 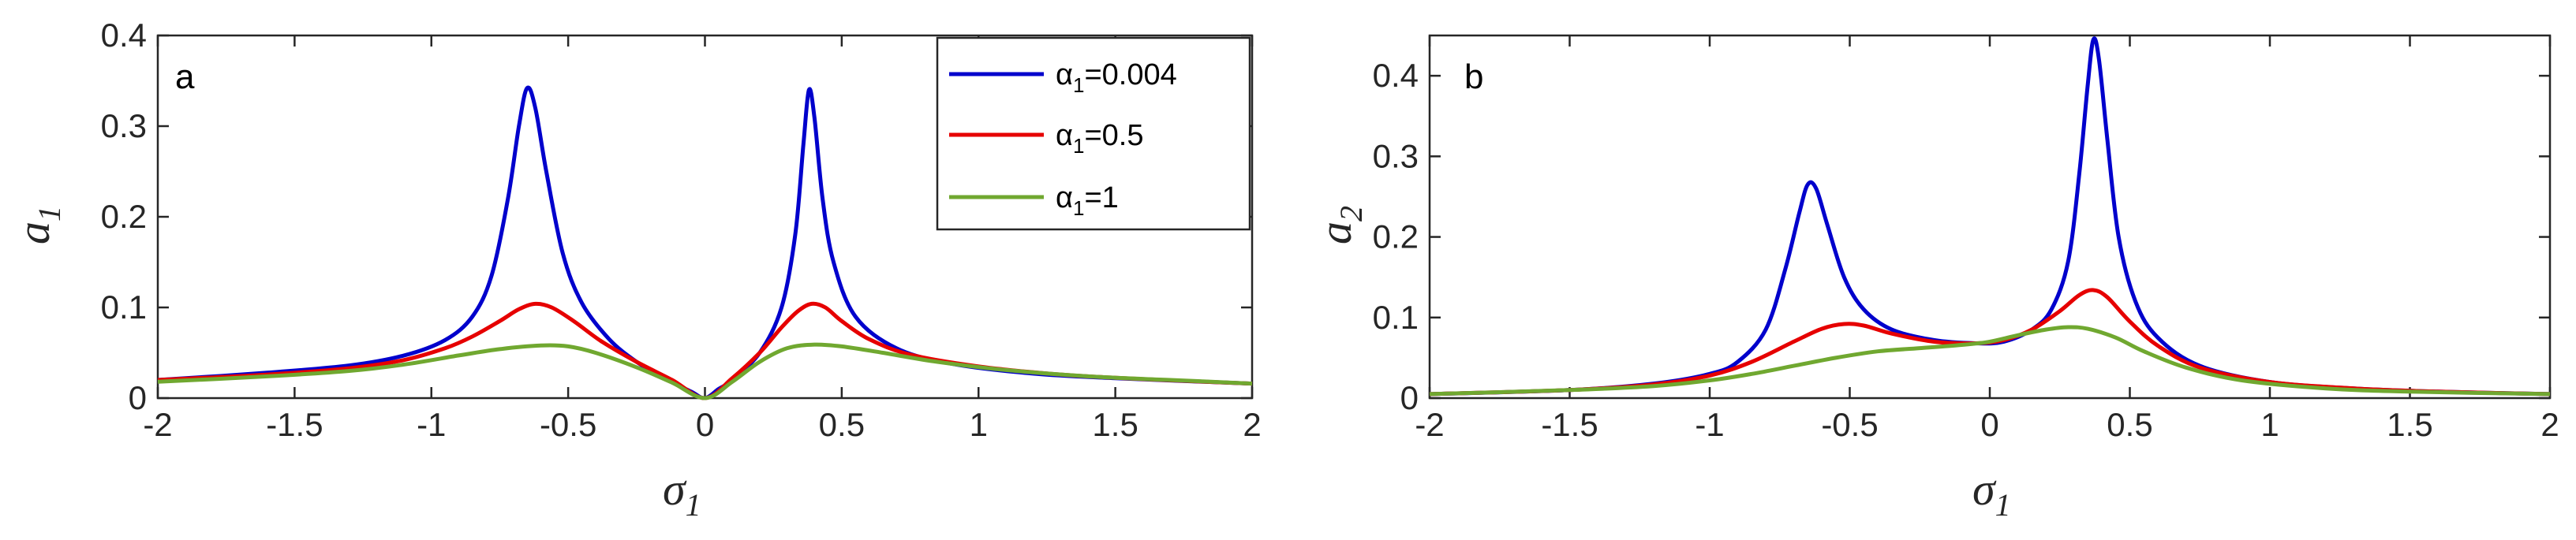 I want to click on x-tick-label-b: 1.5, so click(x=2409, y=425).